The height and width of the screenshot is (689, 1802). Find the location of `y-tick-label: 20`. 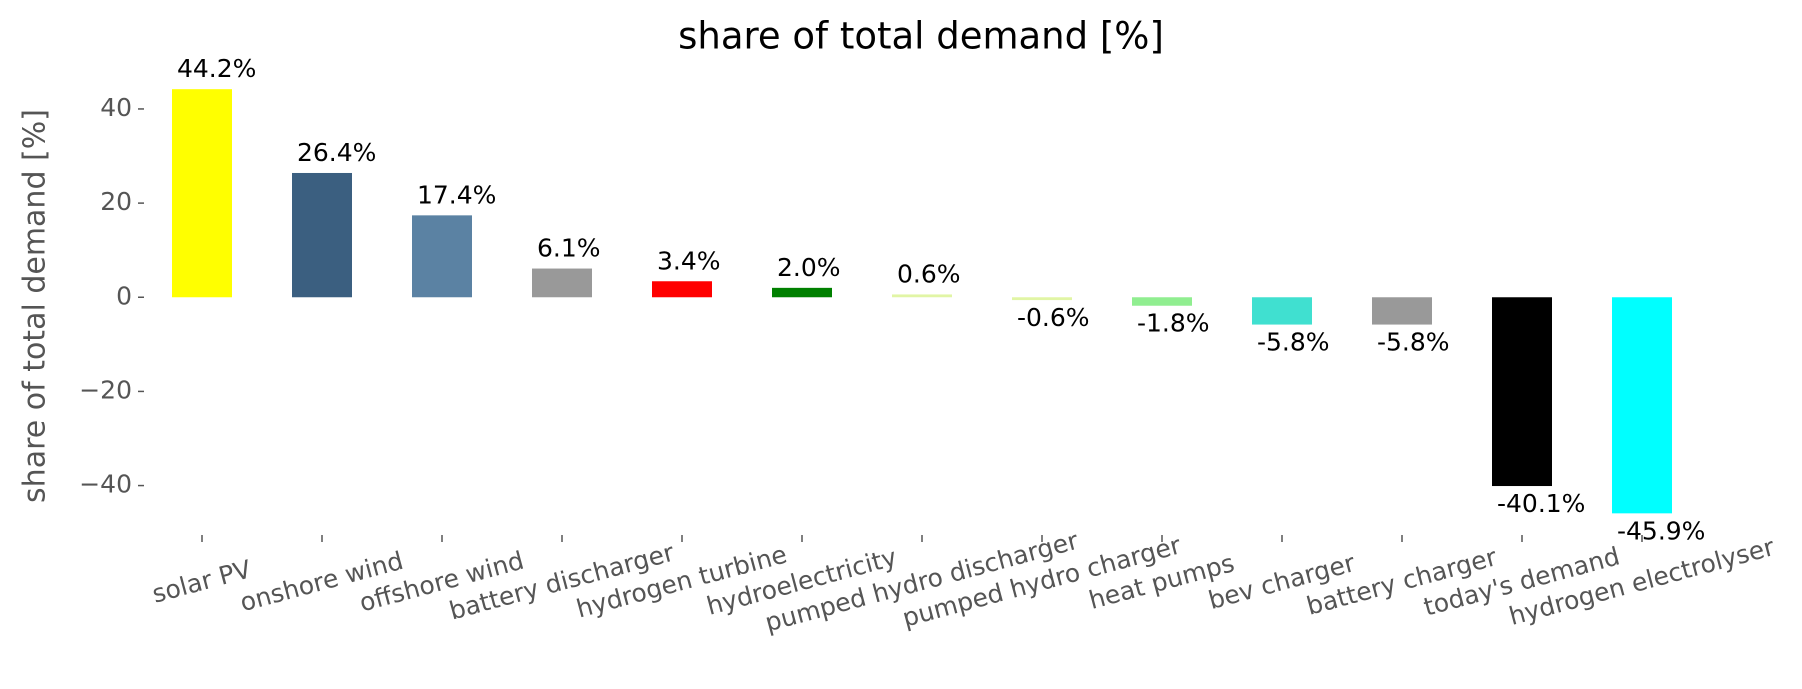

y-tick-label: 20 is located at coordinates (116, 201).